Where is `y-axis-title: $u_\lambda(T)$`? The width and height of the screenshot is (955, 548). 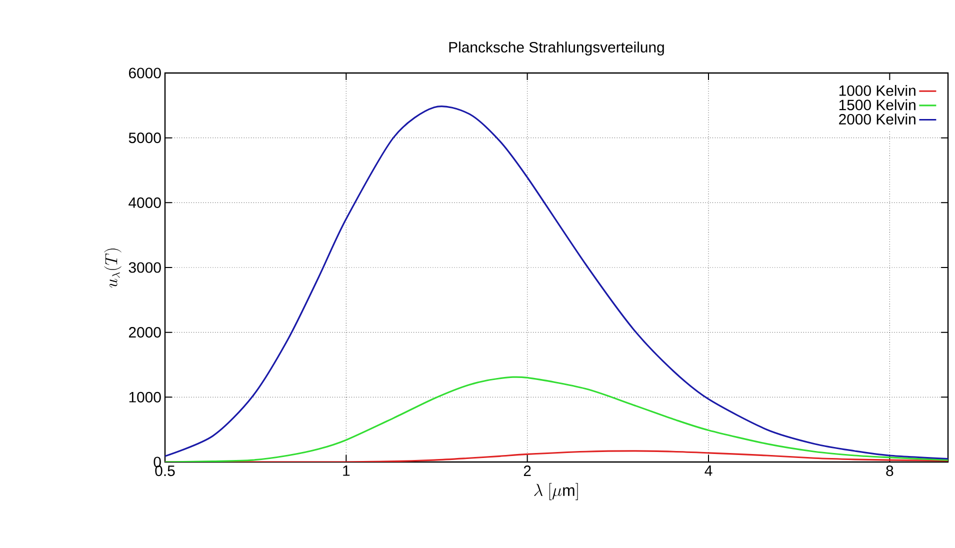 y-axis-title: $u_\lambda(T)$ is located at coordinates (113, 268).